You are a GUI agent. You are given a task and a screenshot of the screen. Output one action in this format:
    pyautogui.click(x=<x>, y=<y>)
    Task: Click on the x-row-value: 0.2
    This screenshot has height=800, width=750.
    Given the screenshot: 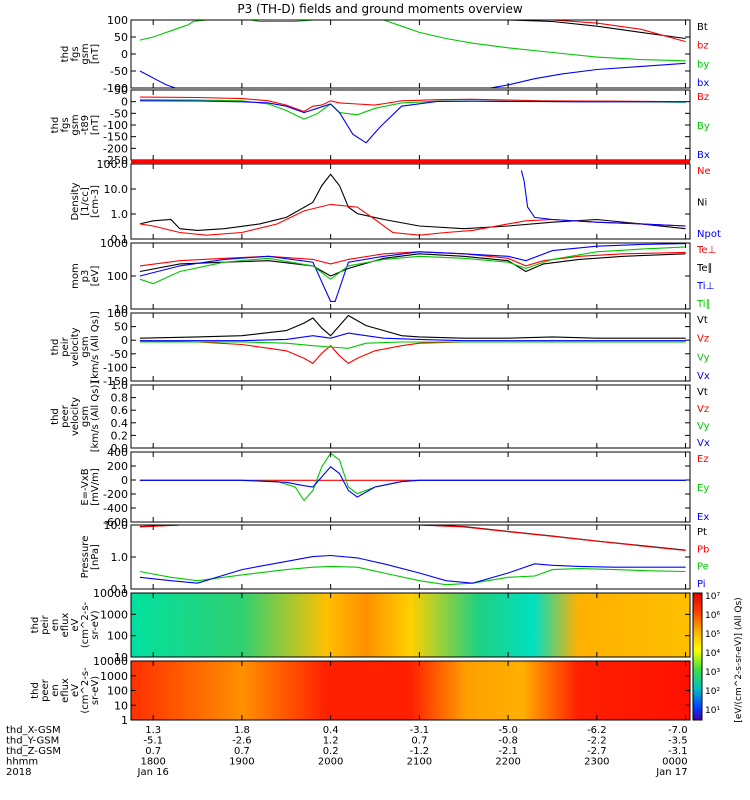 What is the action you would take?
    pyautogui.click(x=331, y=751)
    